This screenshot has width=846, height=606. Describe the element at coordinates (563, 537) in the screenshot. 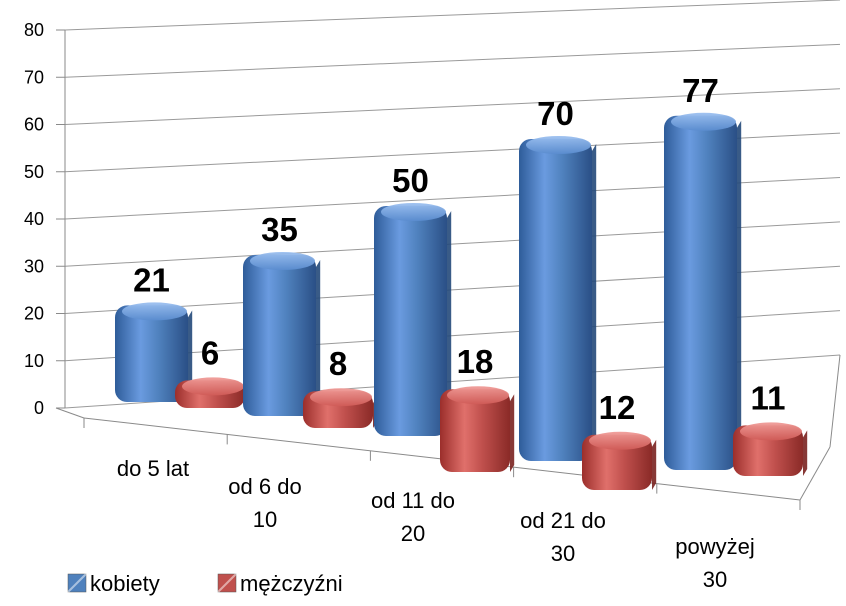

I see `x-category-label: od 21 do 30` at that location.